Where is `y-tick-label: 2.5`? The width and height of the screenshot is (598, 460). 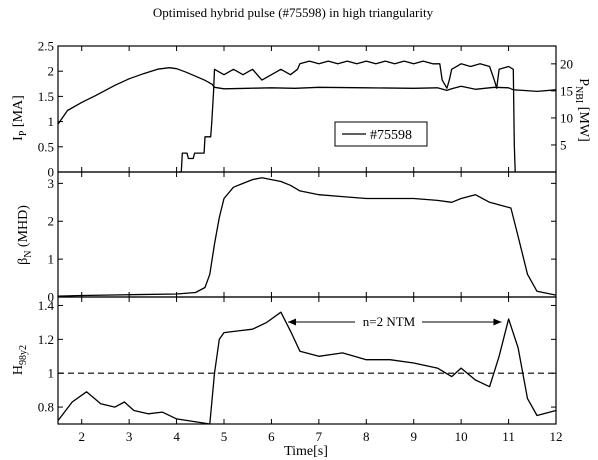
y-tick-label: 2.5 is located at coordinates (46, 46).